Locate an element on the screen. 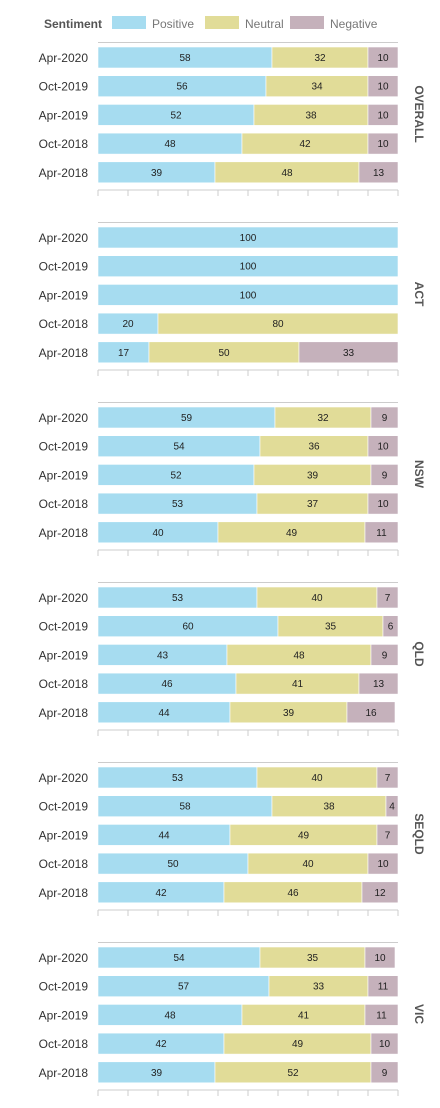 Image resolution: width=440 pixels, height=1108 pixels. bar-row: Apr-2018 44 39 16 is located at coordinates (217, 712).